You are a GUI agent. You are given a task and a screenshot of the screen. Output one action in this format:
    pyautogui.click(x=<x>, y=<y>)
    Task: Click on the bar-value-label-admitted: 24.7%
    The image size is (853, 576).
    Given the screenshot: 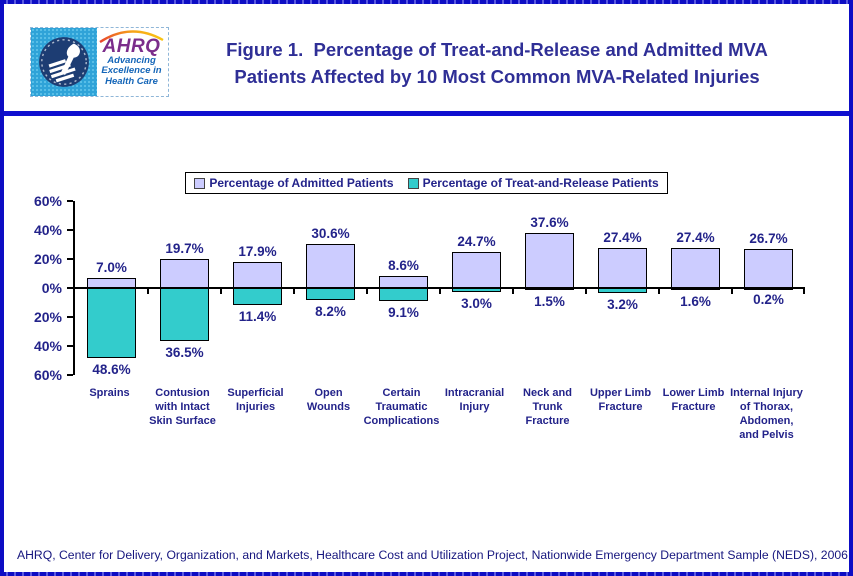 What is the action you would take?
    pyautogui.click(x=476, y=242)
    